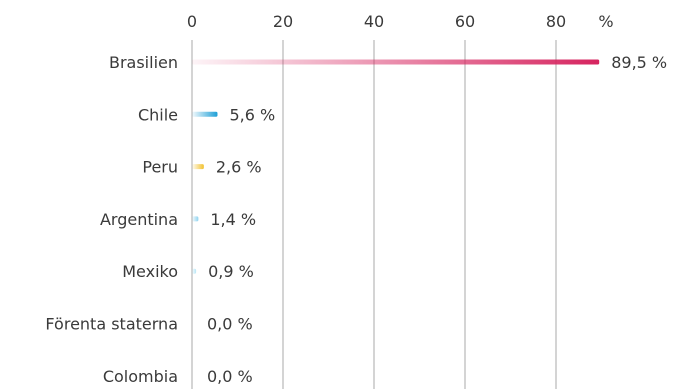 The image size is (699, 389). Describe the element at coordinates (140, 376) in the screenshot. I see `category-label: Colombia` at that location.